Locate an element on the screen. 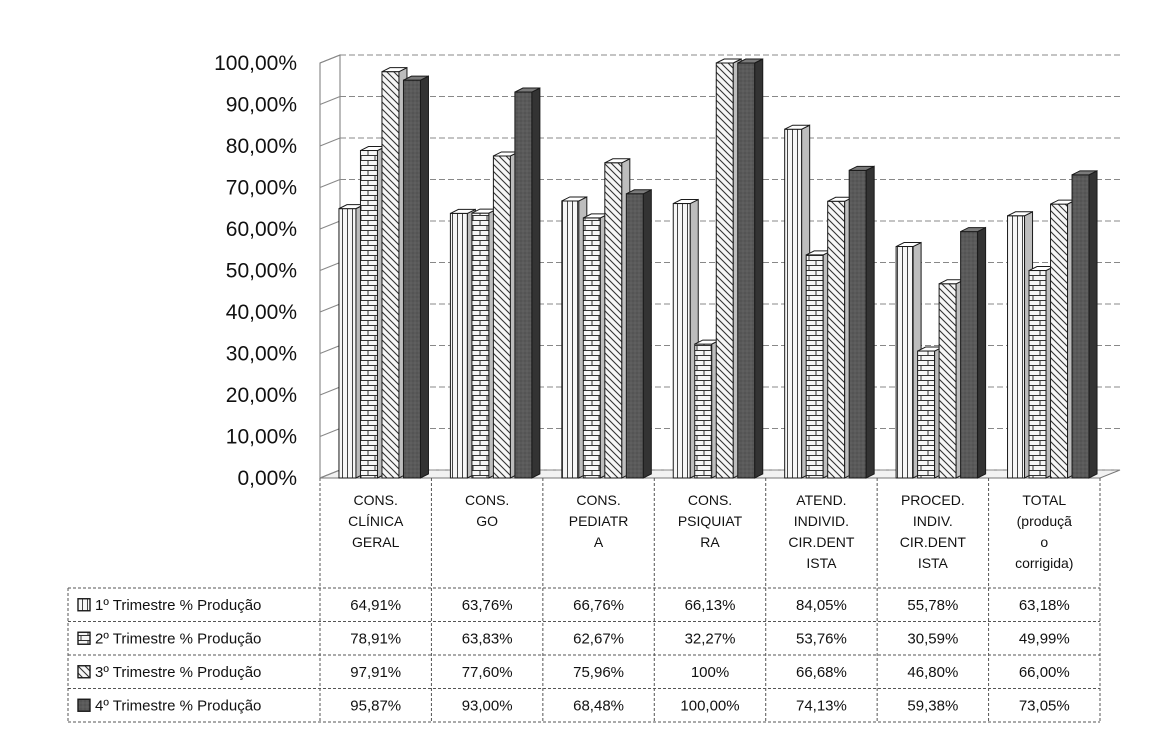 The width and height of the screenshot is (1153, 738). category-label-line: o is located at coordinates (1044, 542).